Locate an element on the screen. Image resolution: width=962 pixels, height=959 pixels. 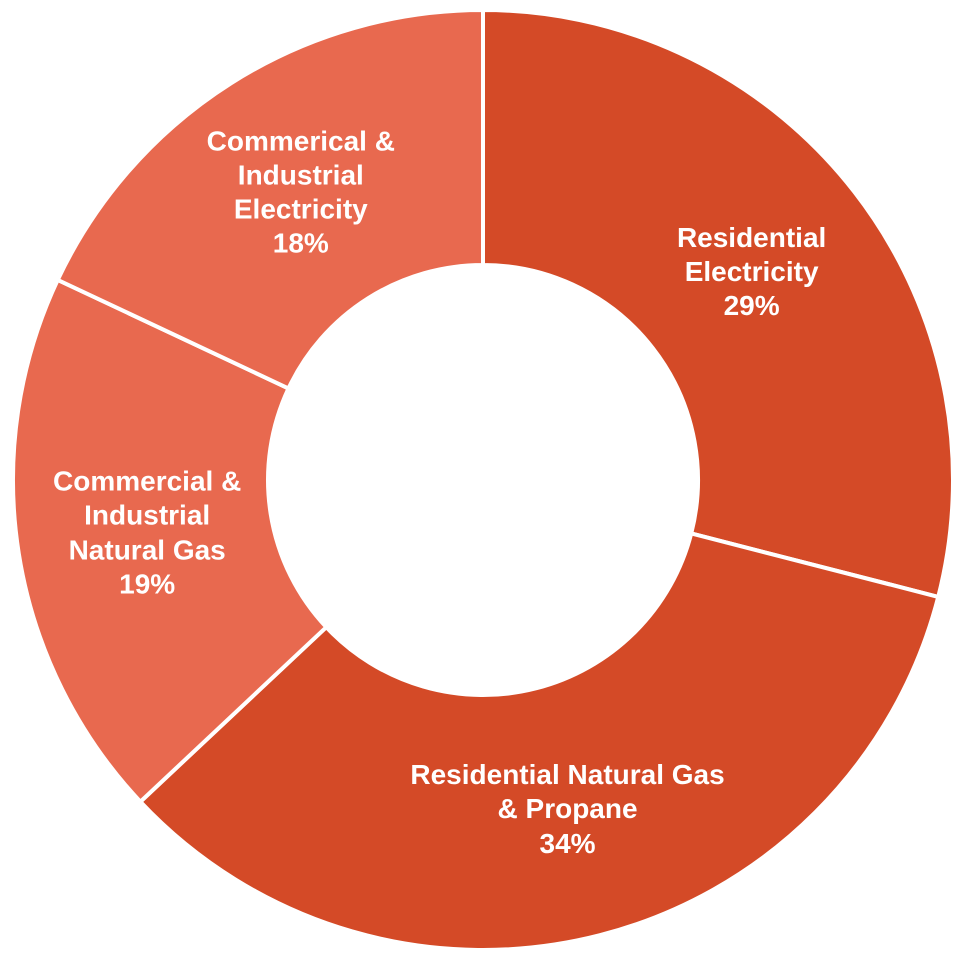
category-label: Commercial & Industrial Natural Gas is located at coordinates (147, 515).